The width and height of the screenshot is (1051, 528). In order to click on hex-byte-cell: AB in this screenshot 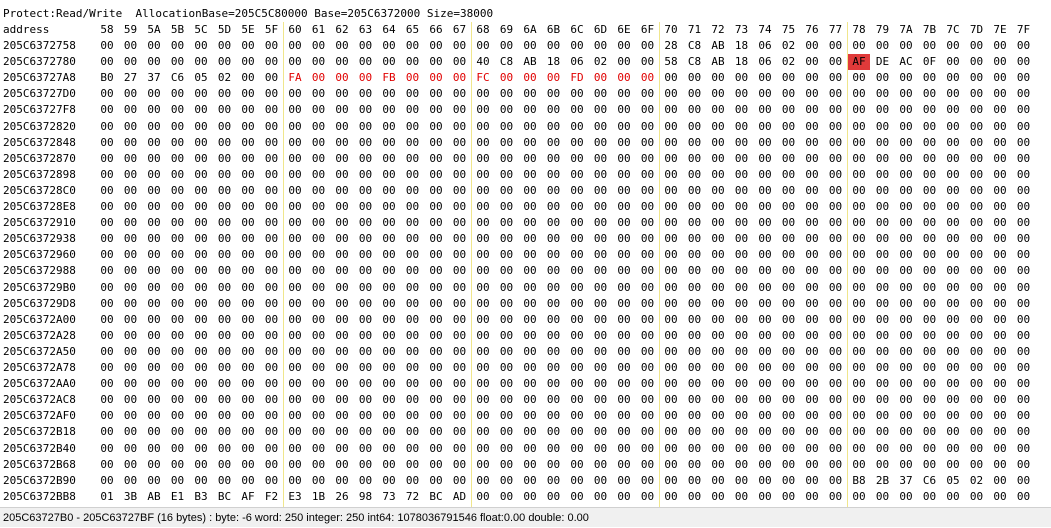, I will do `click(718, 45)`.